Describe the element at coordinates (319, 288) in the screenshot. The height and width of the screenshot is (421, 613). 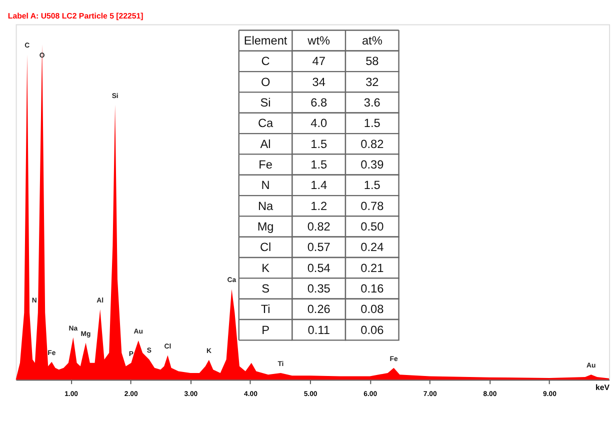
I see `data-label: 0.35` at that location.